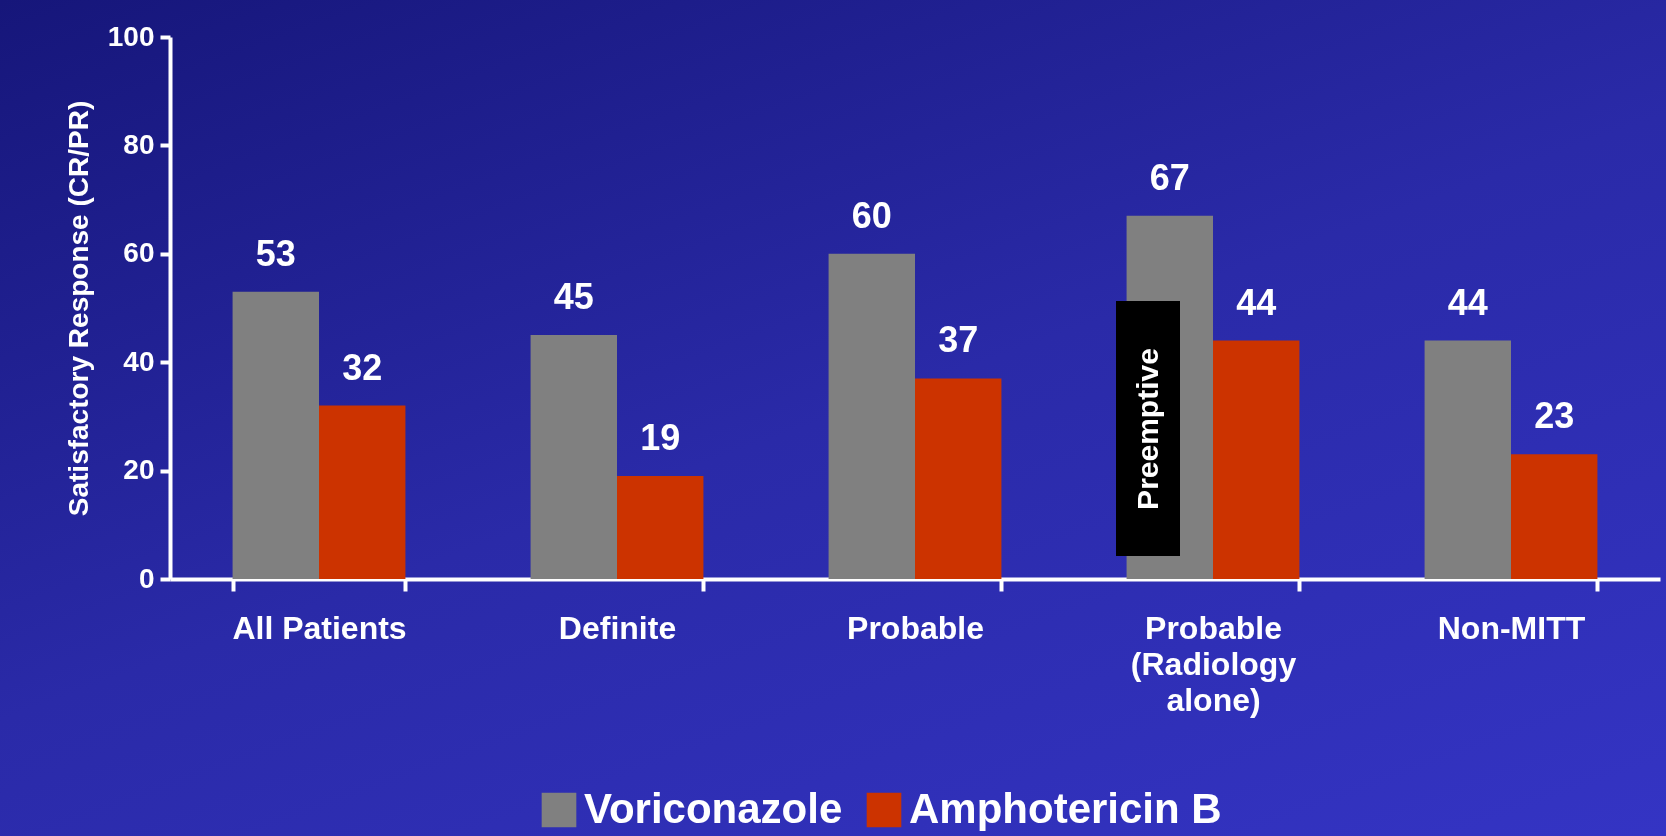  I want to click on y-tick-label: 40, so click(139, 361).